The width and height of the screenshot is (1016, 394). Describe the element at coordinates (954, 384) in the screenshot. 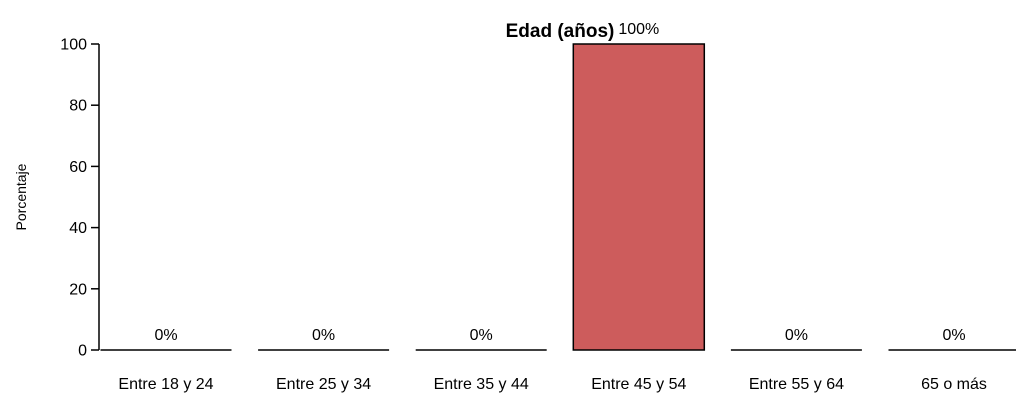

I see `x-category-label: 65 o más` at that location.